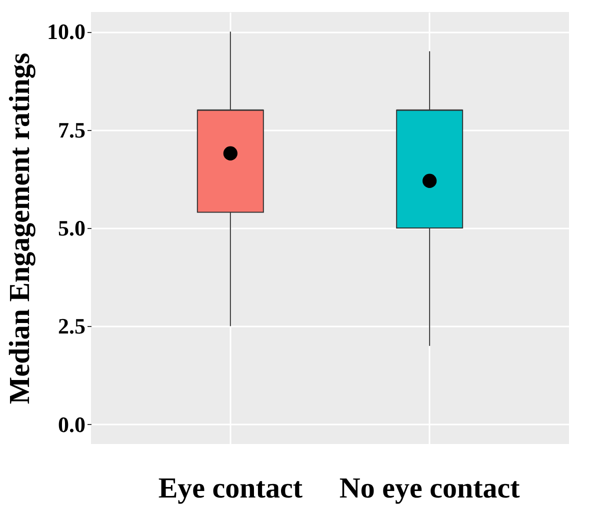 Image resolution: width=614 pixels, height=532 pixels. Describe the element at coordinates (72, 129) in the screenshot. I see `y-tick-label: 7.5` at that location.